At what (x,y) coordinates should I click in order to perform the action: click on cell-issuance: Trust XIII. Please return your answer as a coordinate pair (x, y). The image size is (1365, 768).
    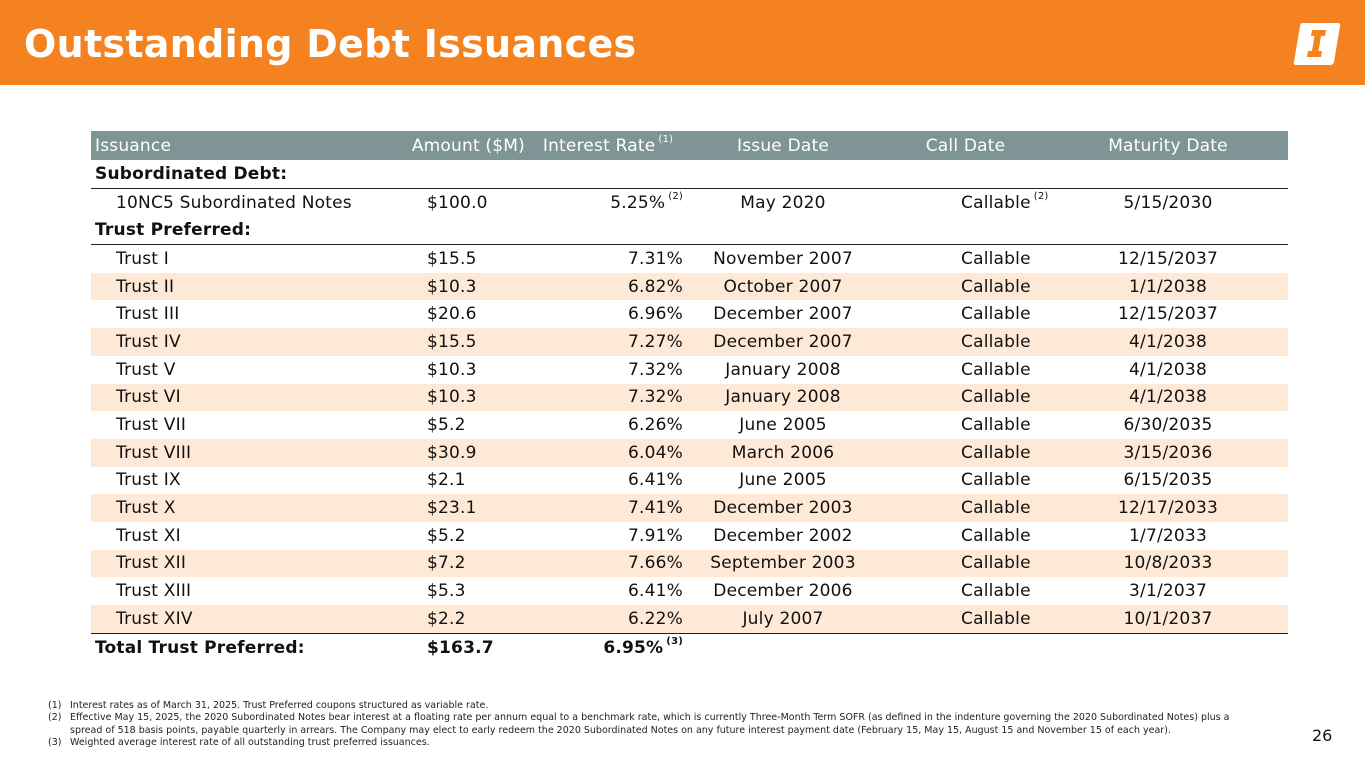
    Looking at the image, I should click on (154, 591).